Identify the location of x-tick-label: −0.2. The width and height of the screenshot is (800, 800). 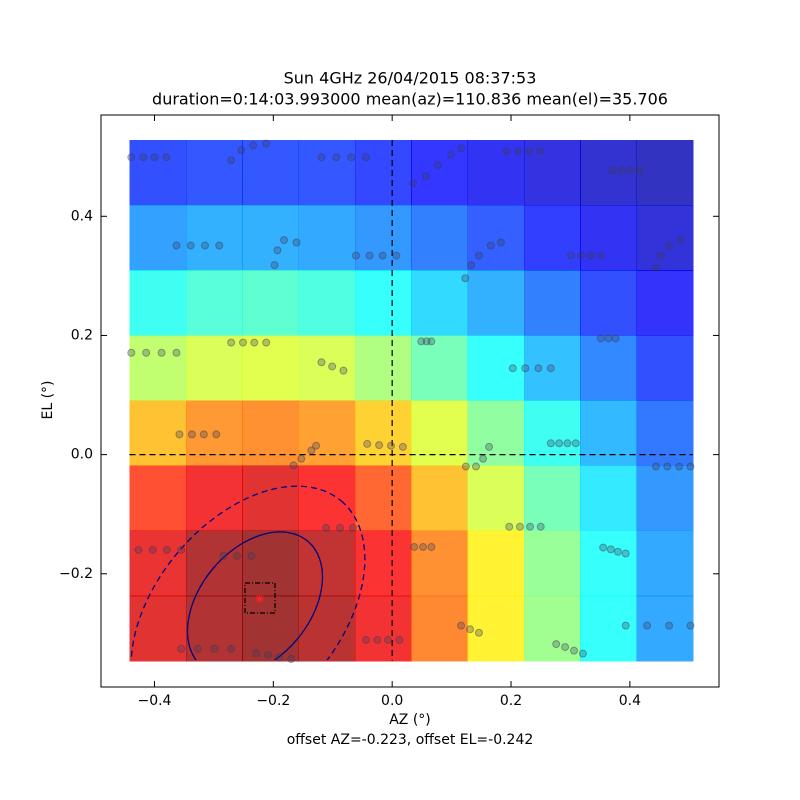
(273, 701).